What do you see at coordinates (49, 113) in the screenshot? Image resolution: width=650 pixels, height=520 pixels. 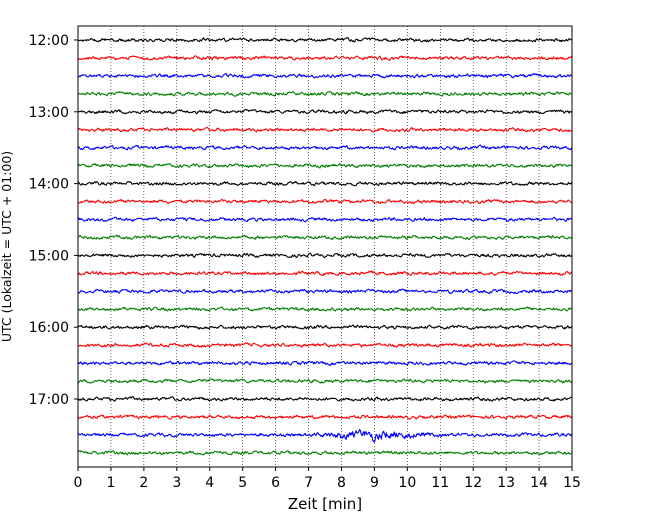 I see `y-tick-label: 13:00` at bounding box center [49, 113].